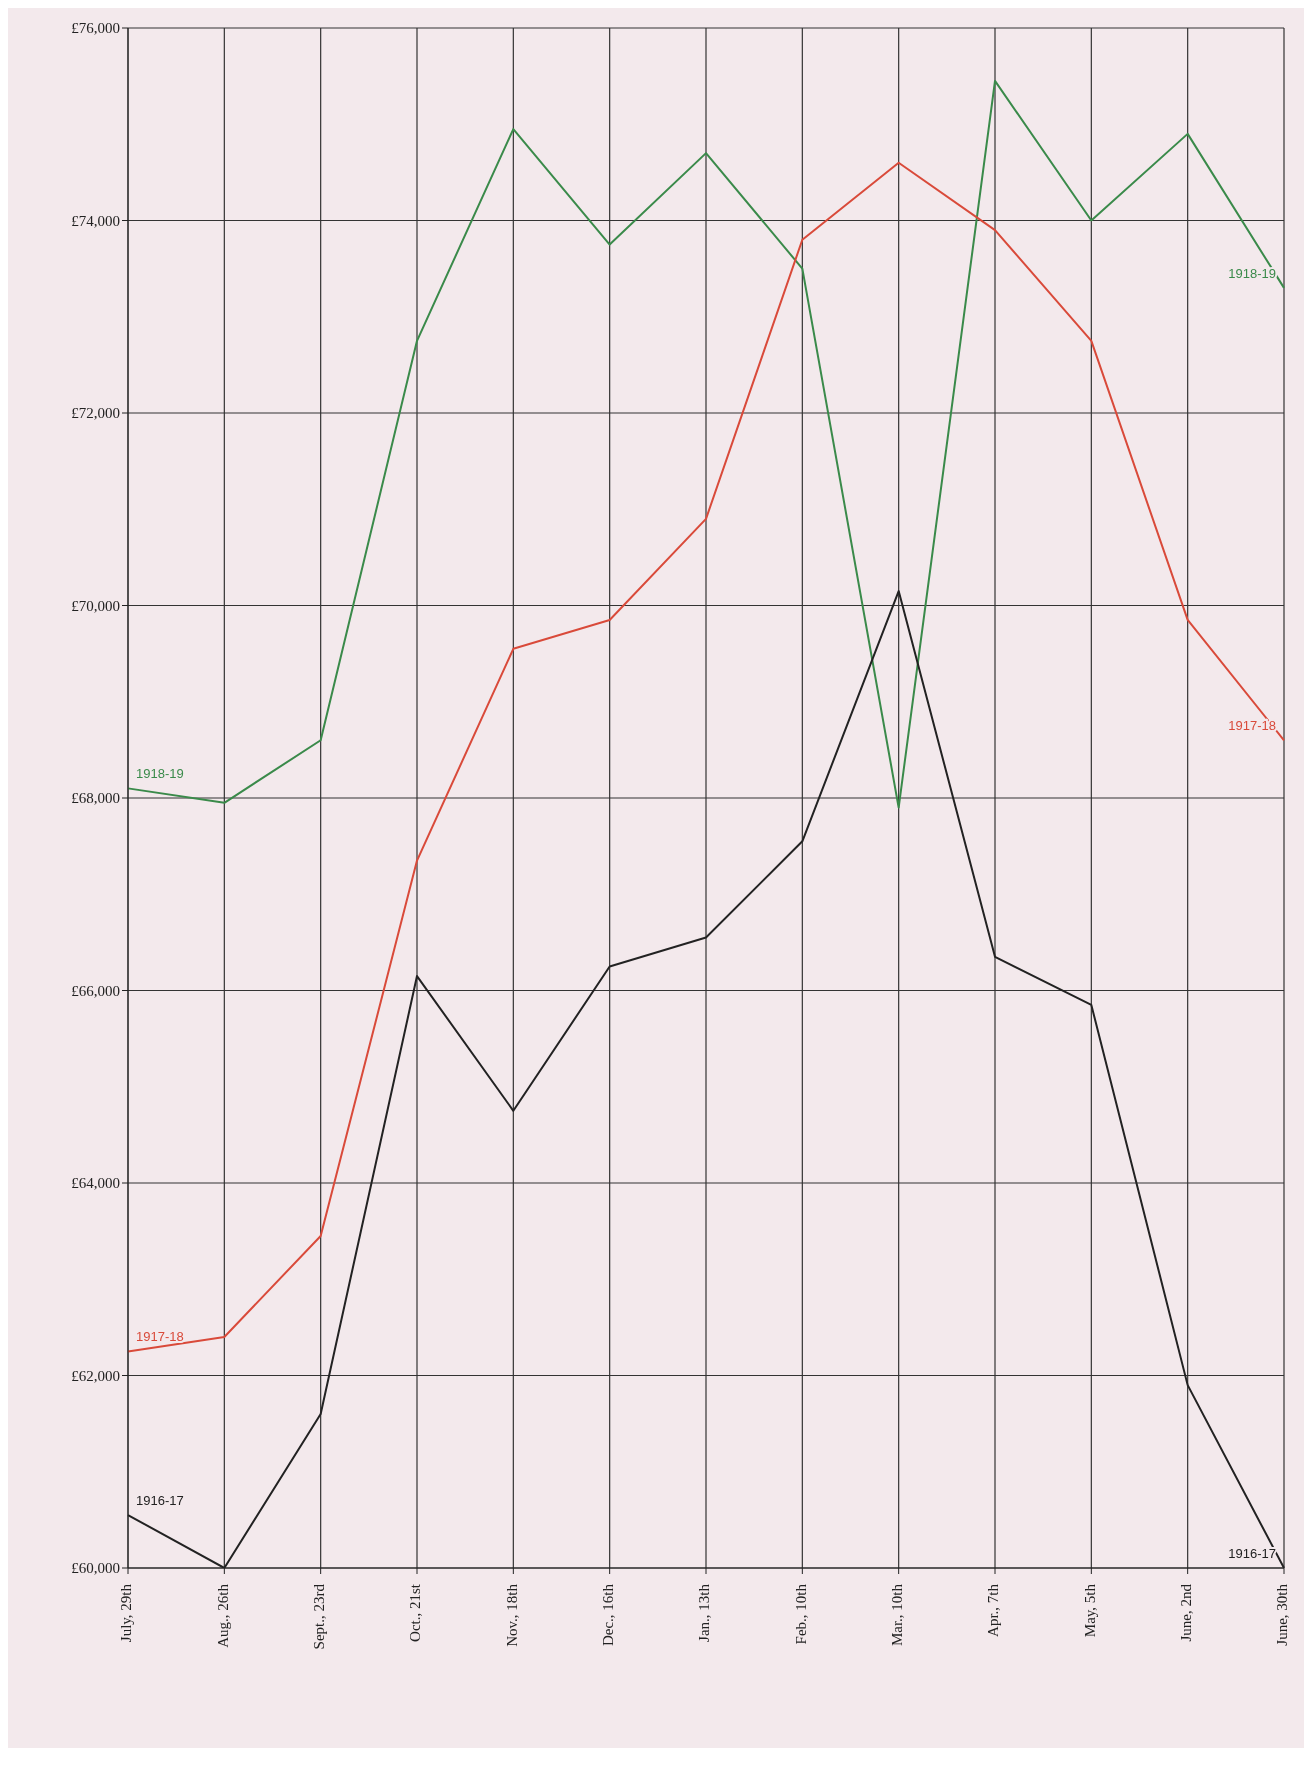 Image resolution: width=1312 pixels, height=1765 pixels. Describe the element at coordinates (608, 1615) in the screenshot. I see `x-tick-label: Dec., 16th` at that location.